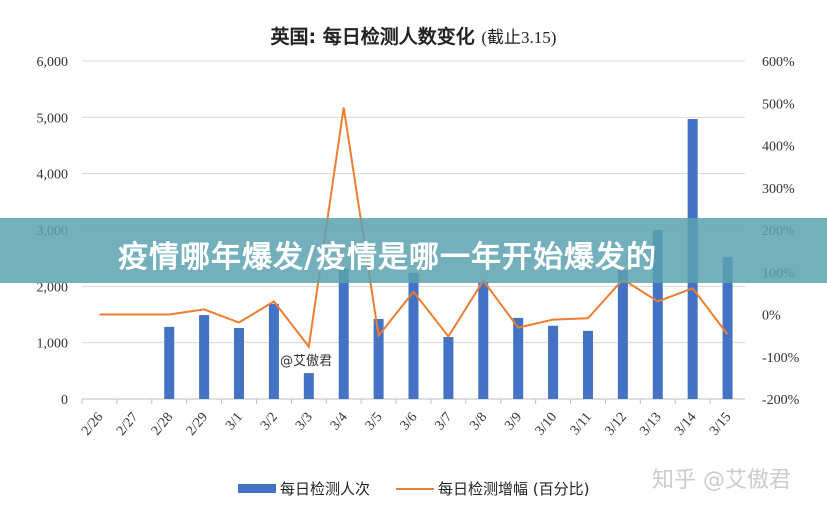 This screenshot has width=827, height=508. Describe the element at coordinates (513, 421) in the screenshot. I see `x-tick-label: 3/9` at that location.